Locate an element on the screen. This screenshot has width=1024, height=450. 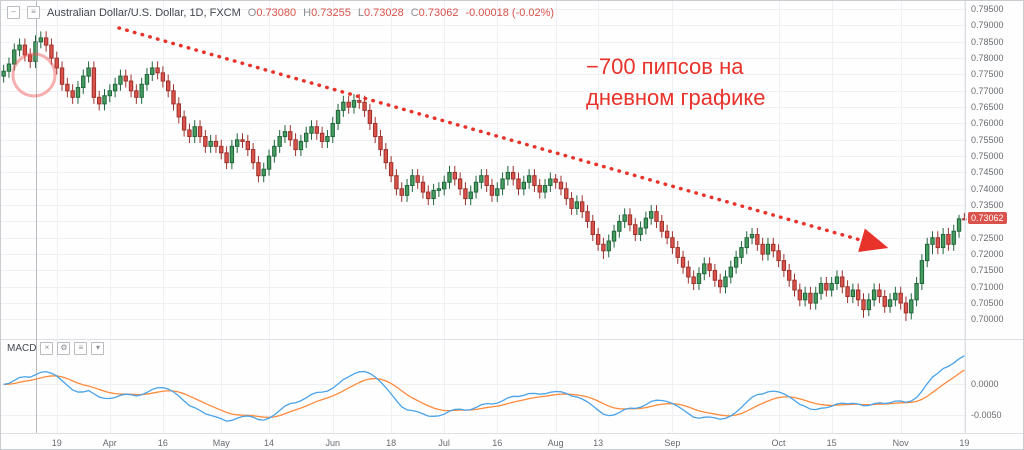
low-label: L is located at coordinates (360, 12).